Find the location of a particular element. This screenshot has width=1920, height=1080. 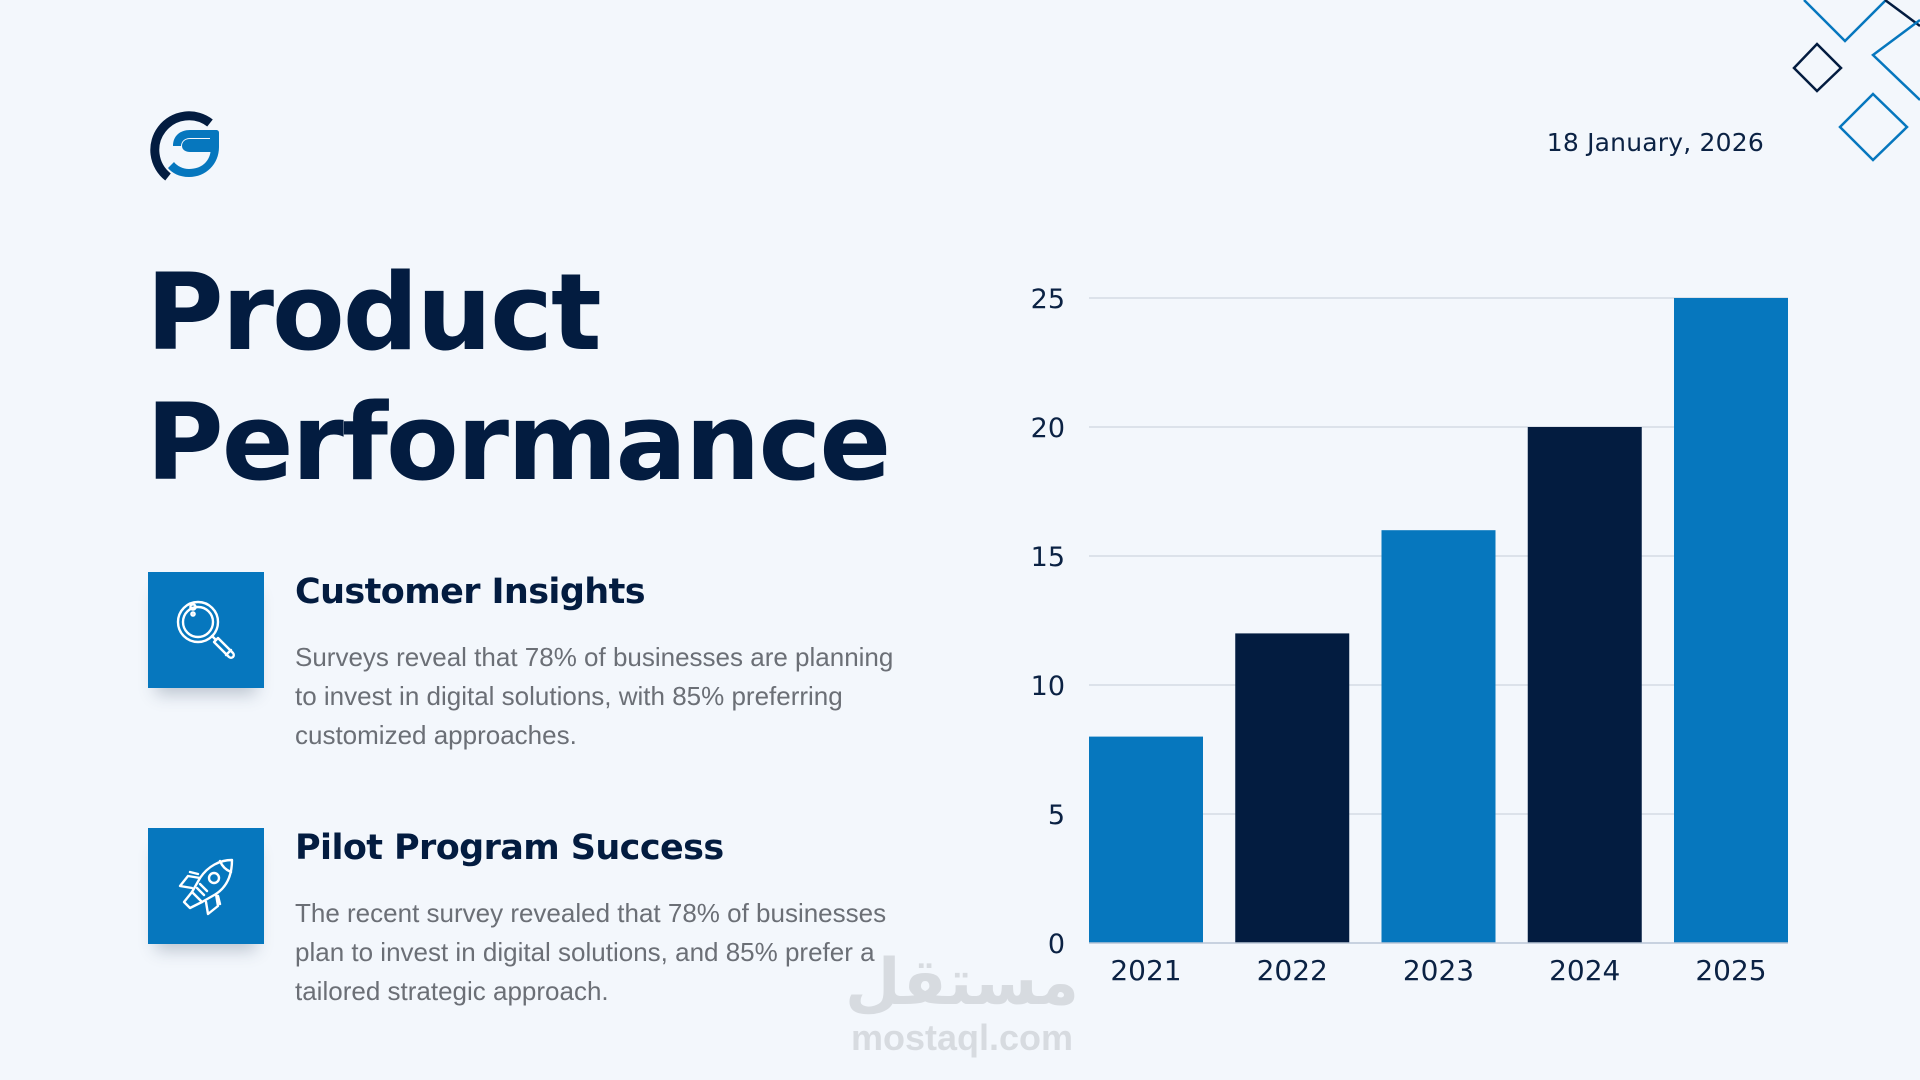

bar-2024 is located at coordinates (1584, 685).